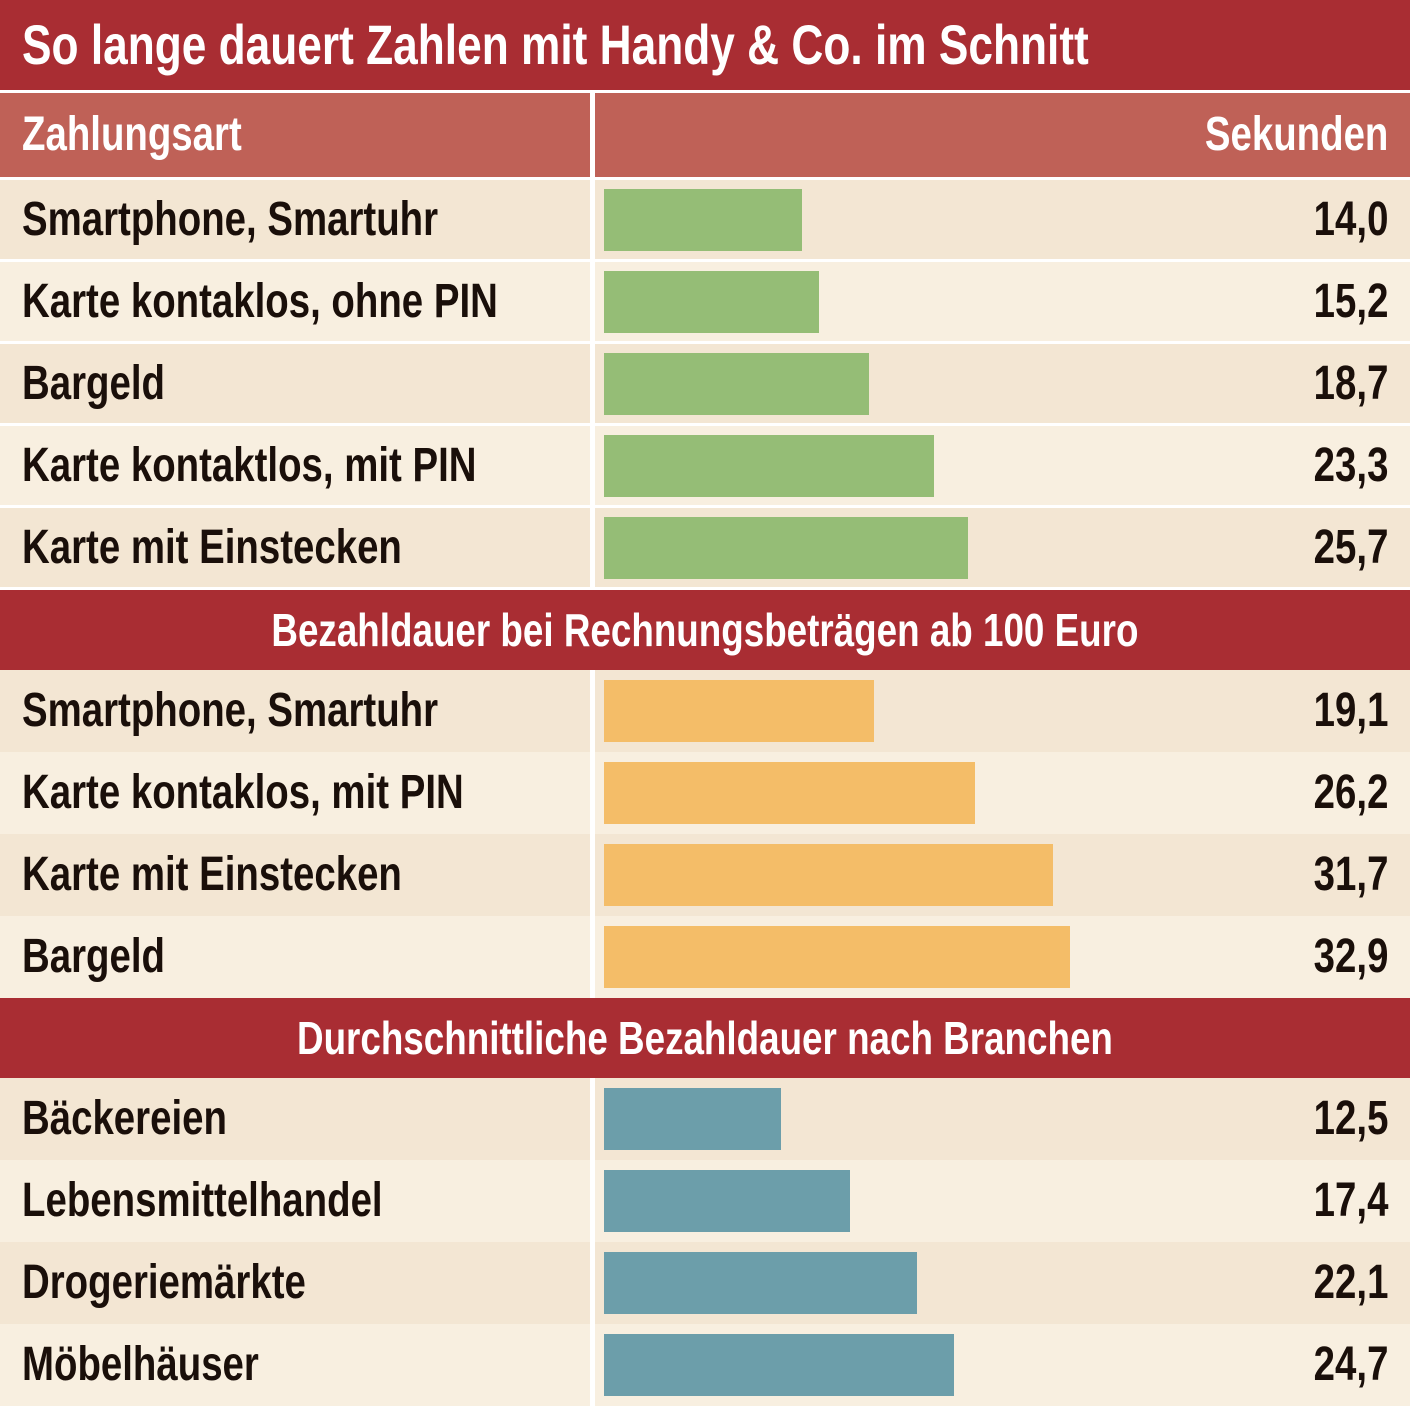 This screenshot has width=1410, height=1406. I want to click on table-row: Smartphone, Smartuhr 19,1, so click(705, 711).